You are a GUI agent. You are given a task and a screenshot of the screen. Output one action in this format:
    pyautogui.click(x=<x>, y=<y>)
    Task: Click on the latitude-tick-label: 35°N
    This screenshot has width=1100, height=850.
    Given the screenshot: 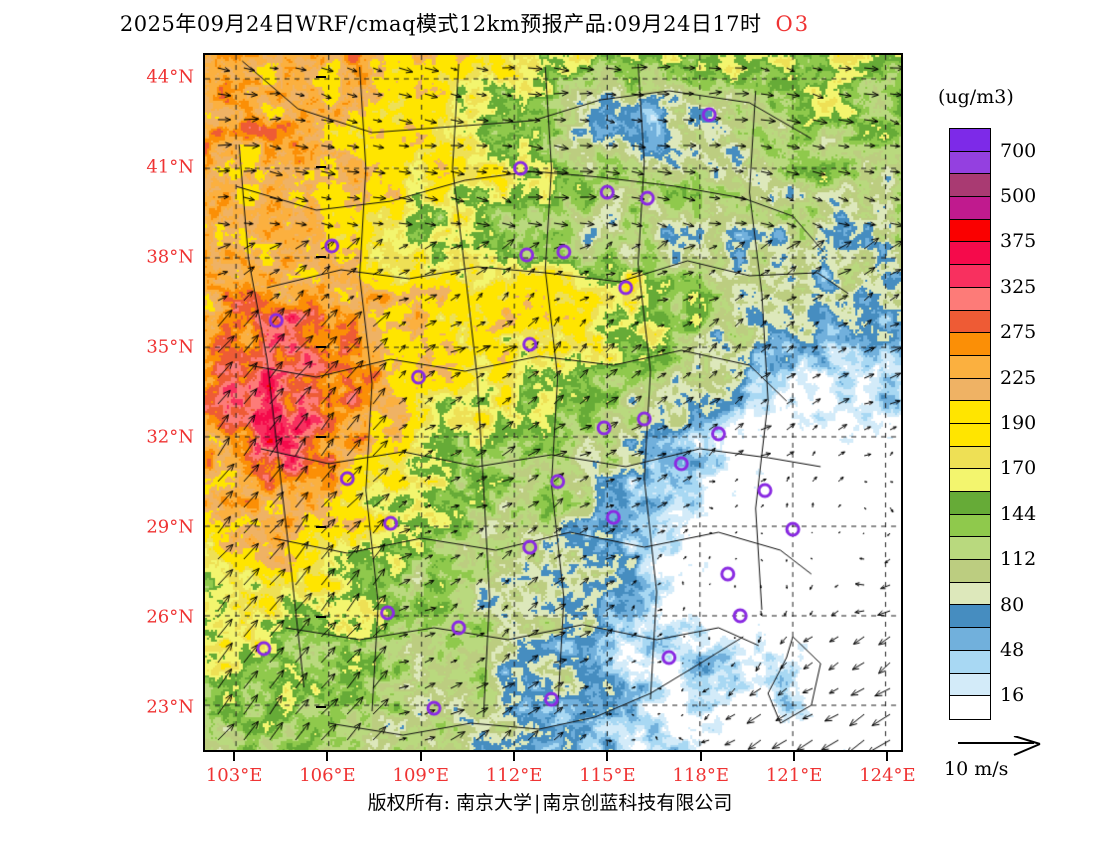 What is the action you would take?
    pyautogui.click(x=170, y=347)
    